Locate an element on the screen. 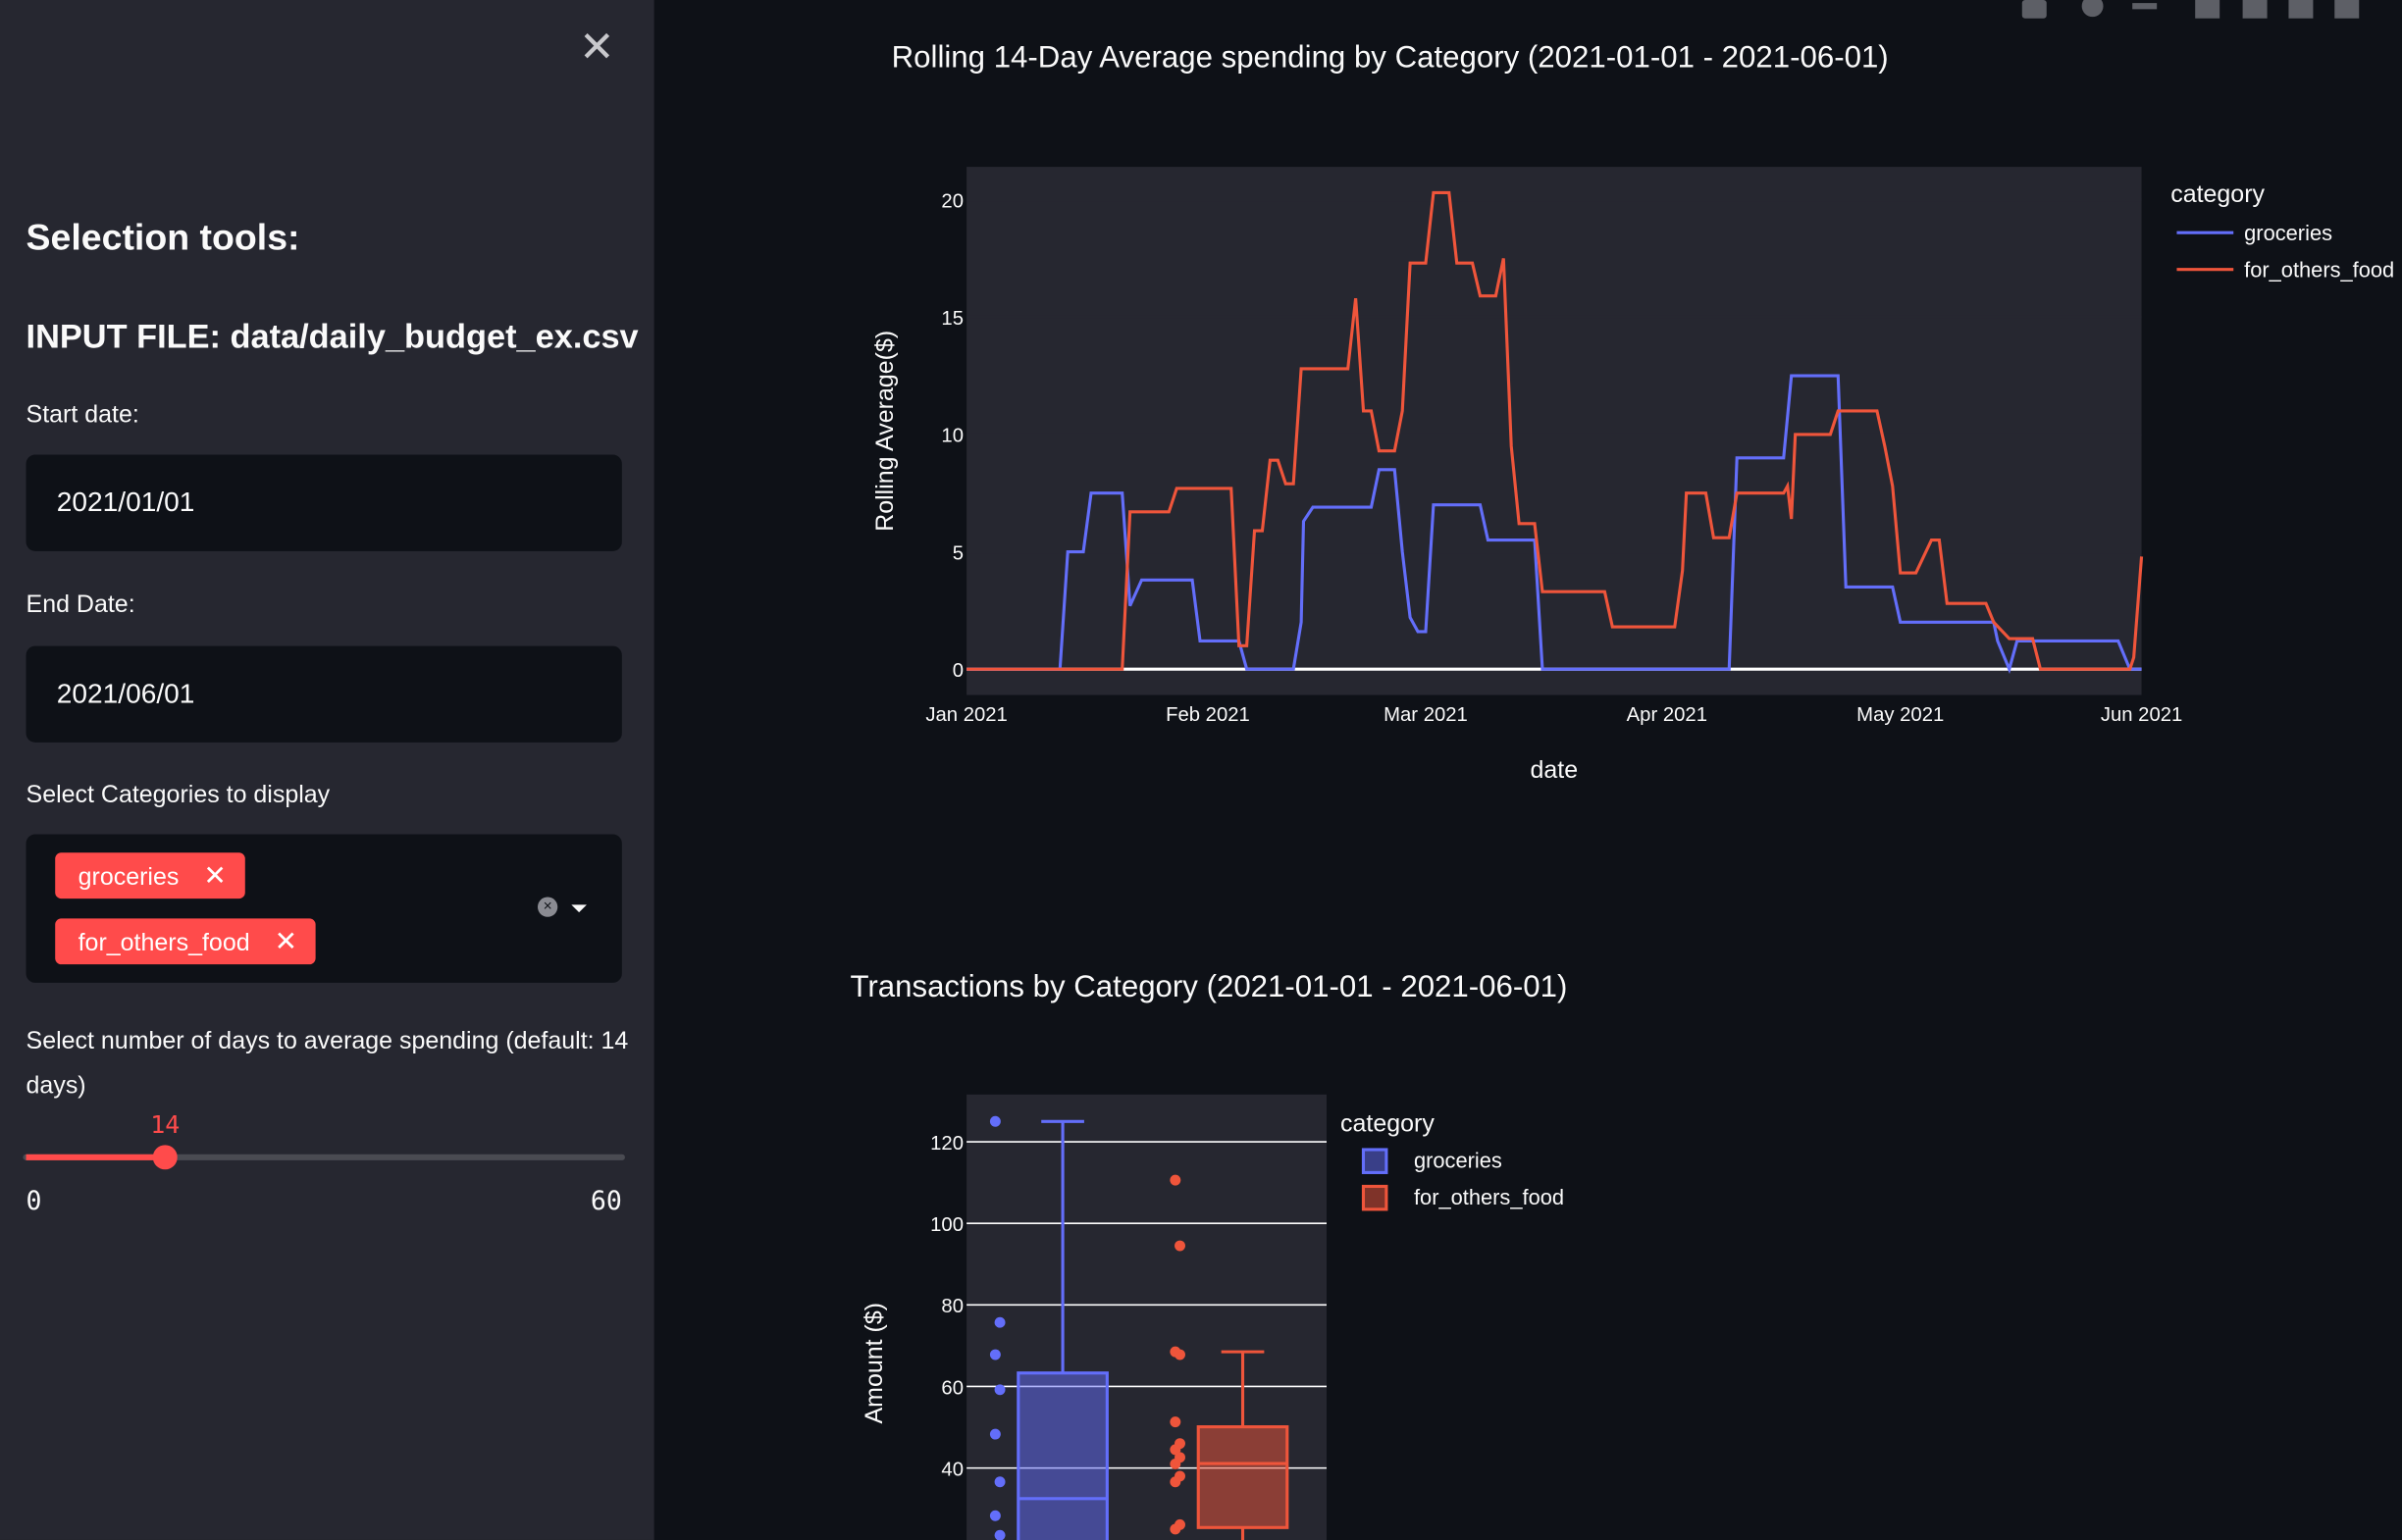  tag-text: groceries is located at coordinates (129, 878).